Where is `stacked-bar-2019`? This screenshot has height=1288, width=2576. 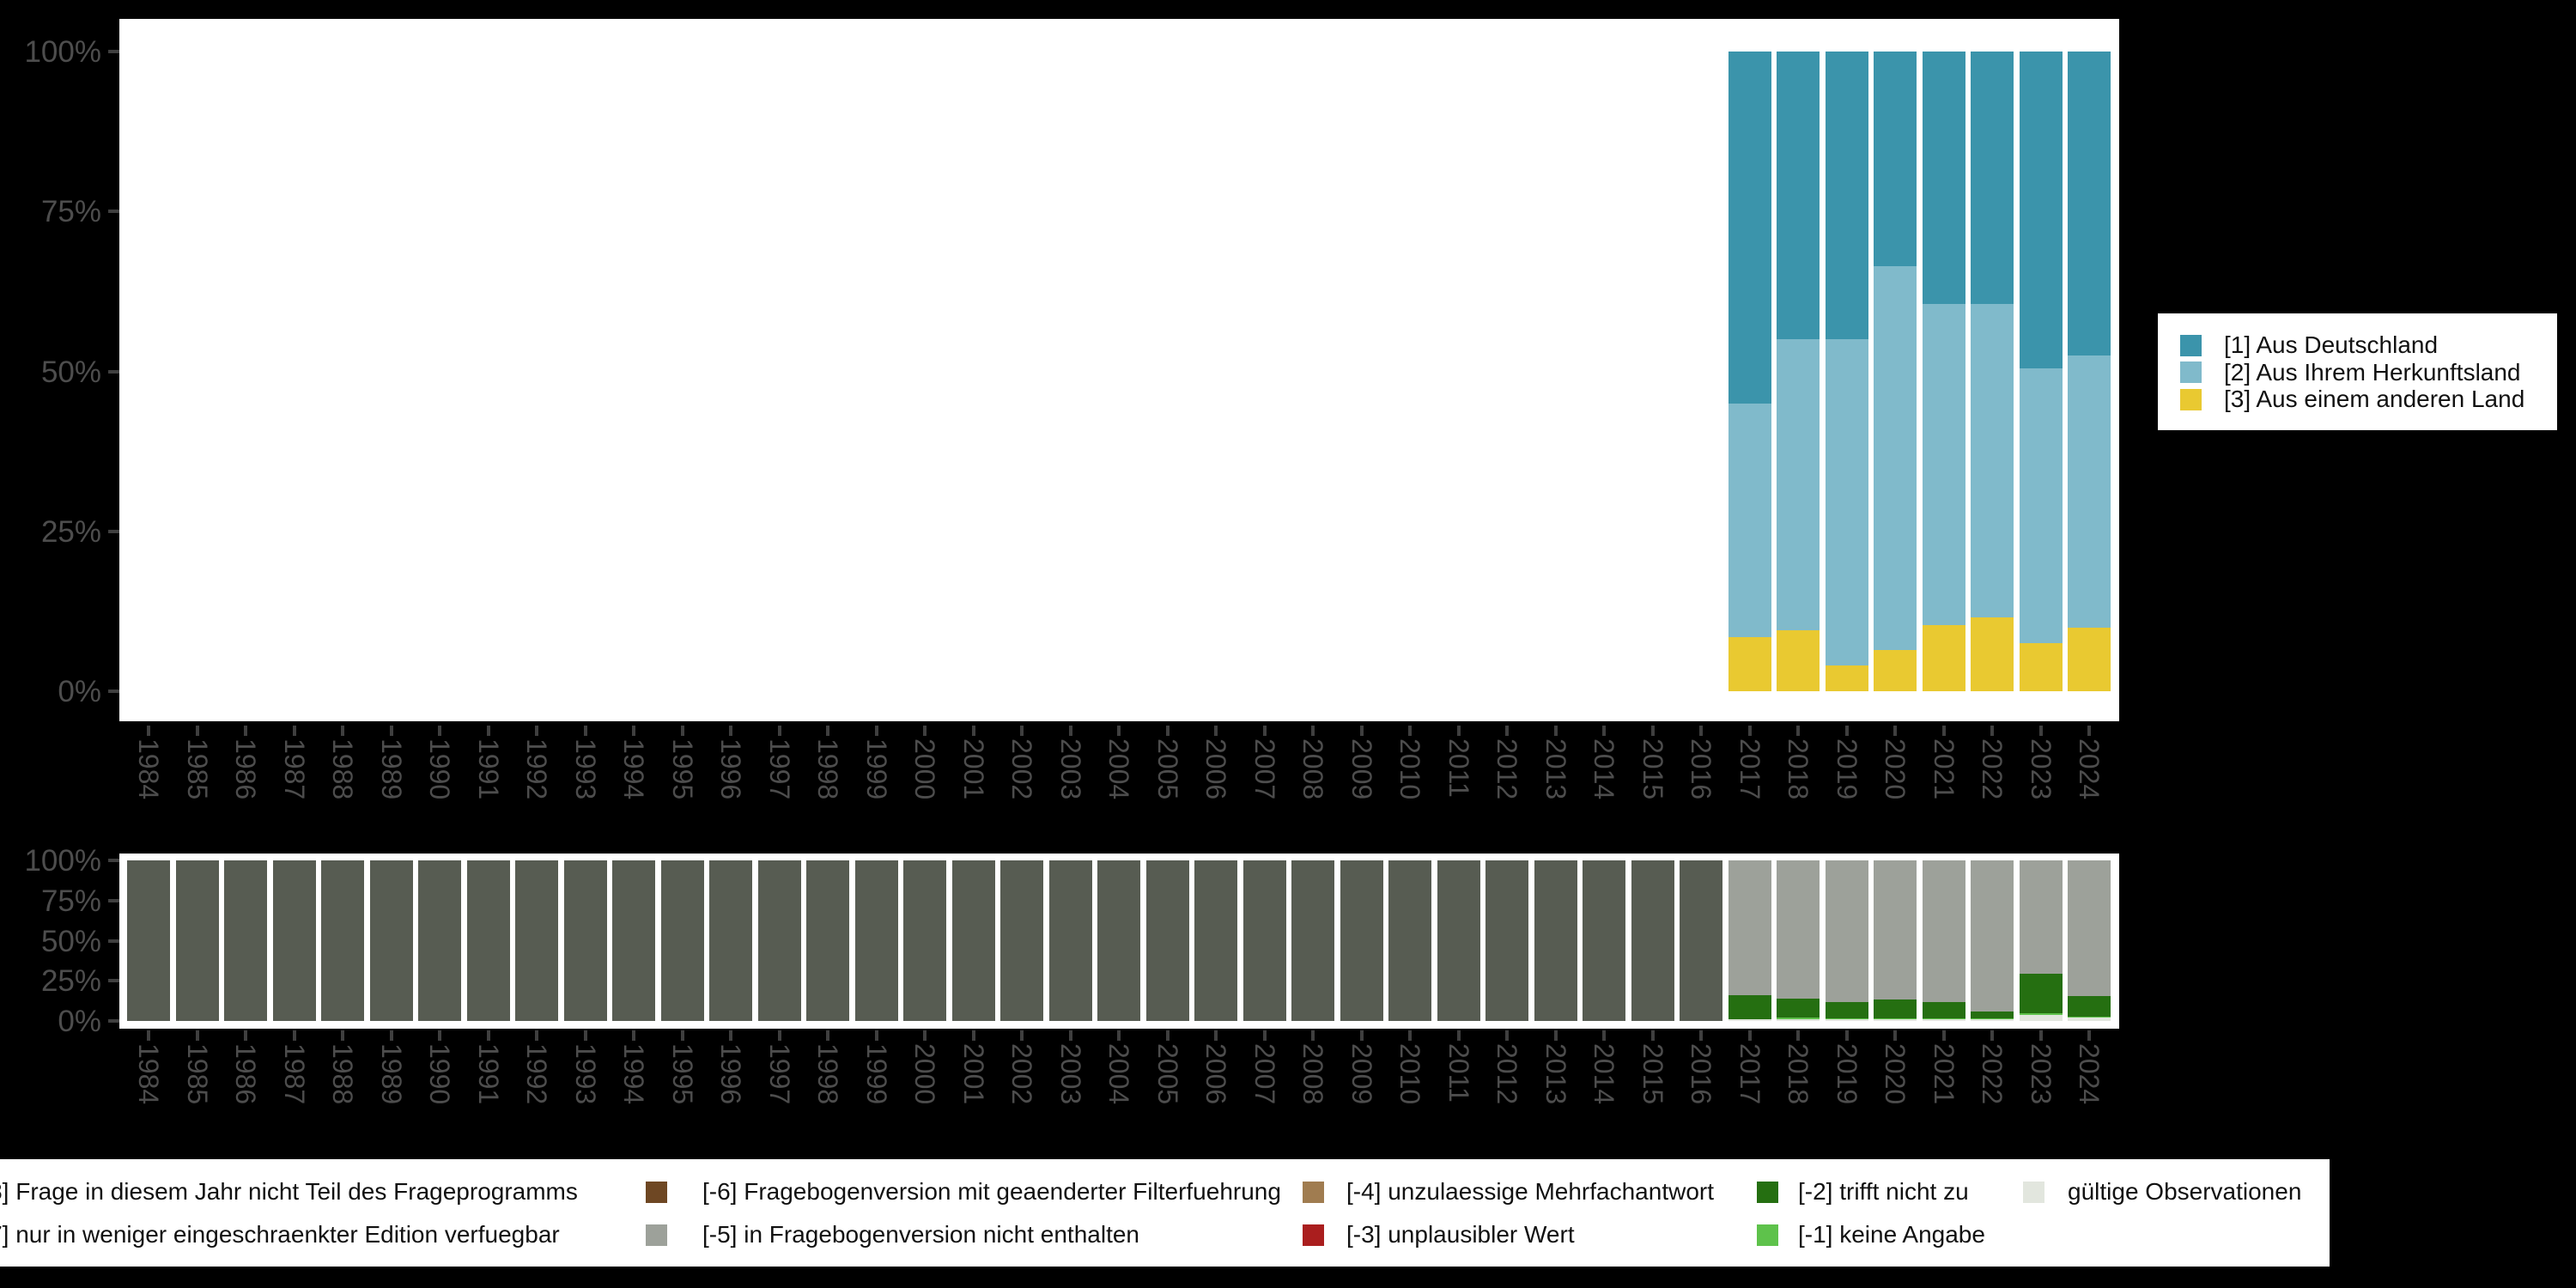 stacked-bar-2019 is located at coordinates (1846, 940).